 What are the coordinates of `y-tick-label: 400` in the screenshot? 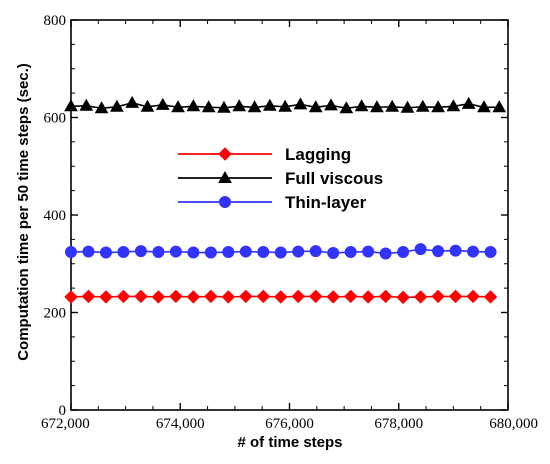 It's located at (55, 216).